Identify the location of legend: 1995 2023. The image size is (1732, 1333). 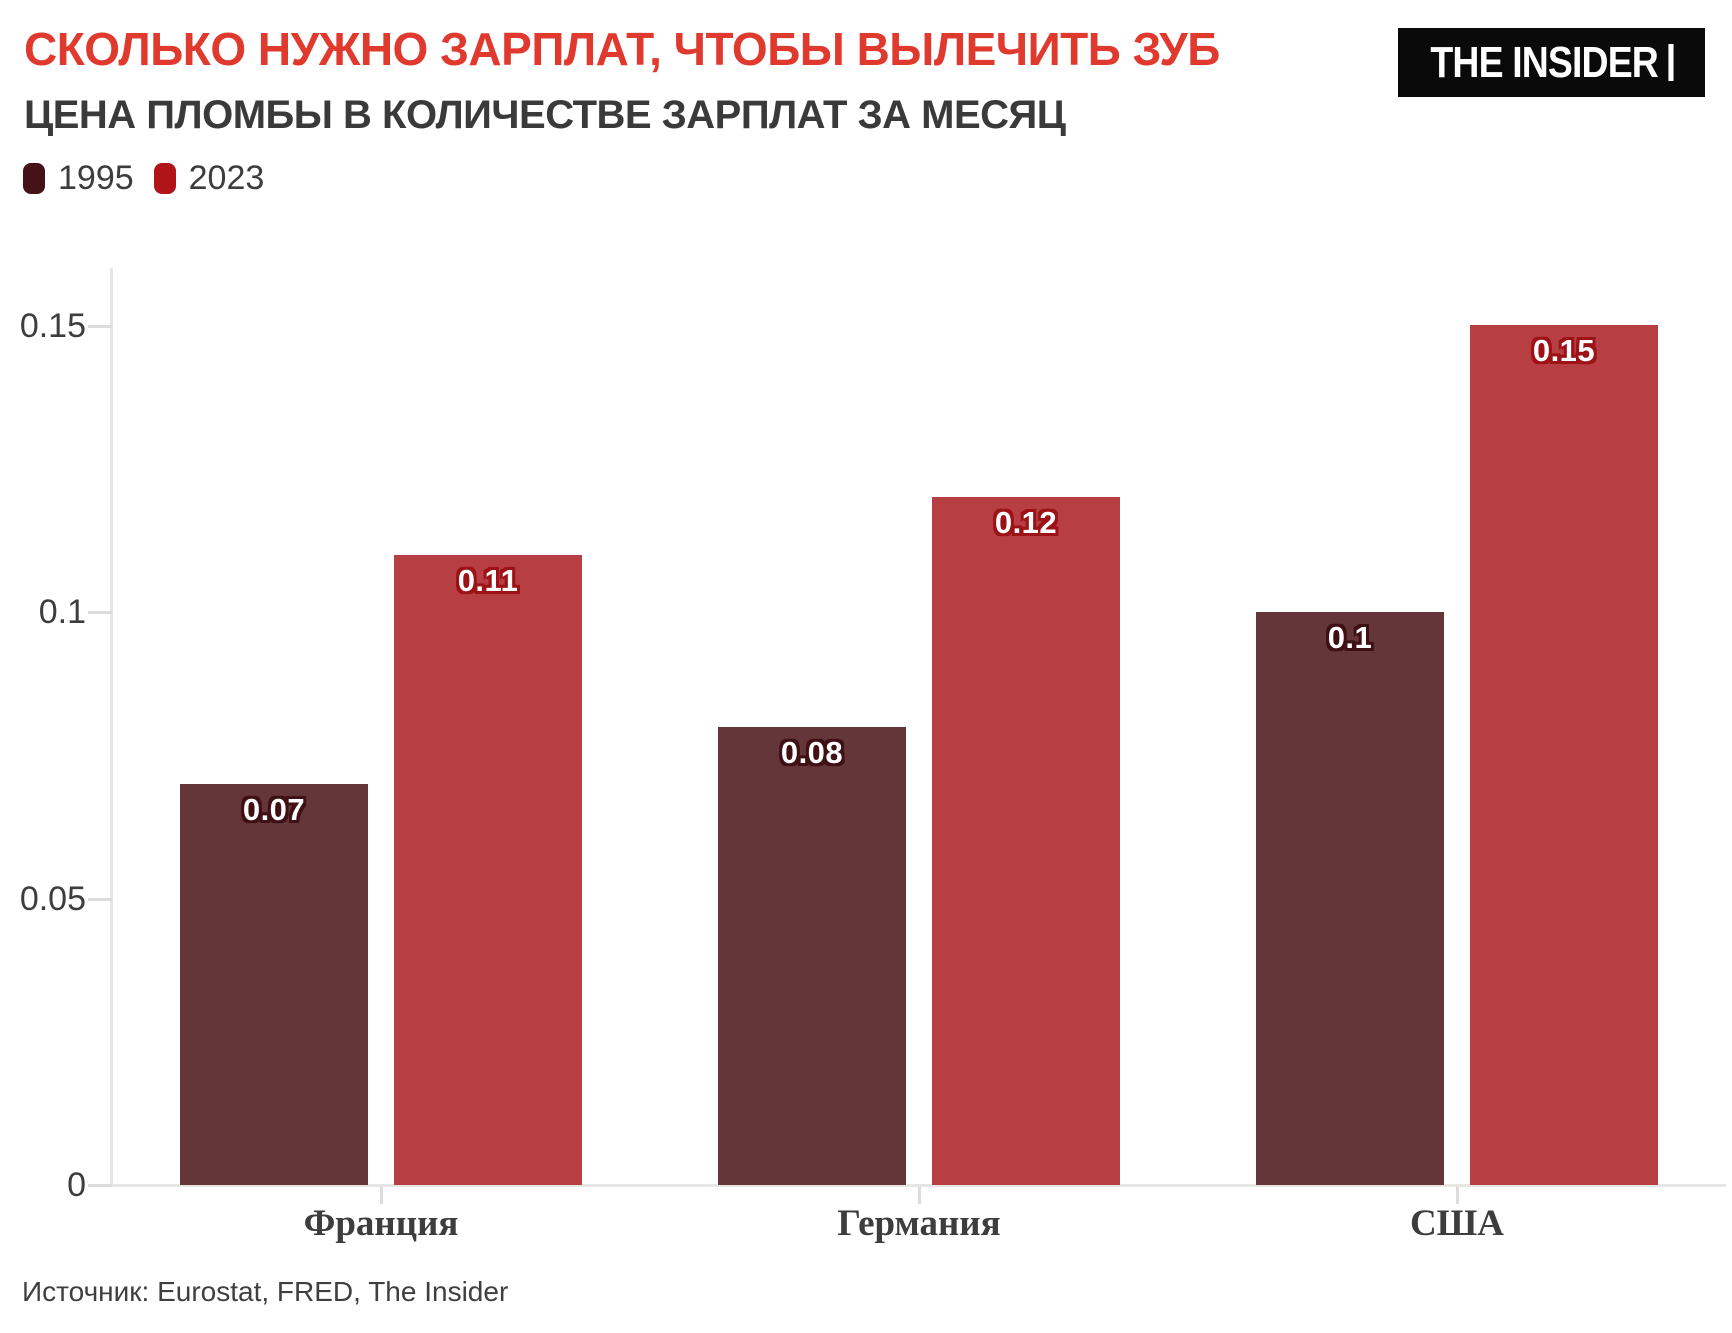
(144, 178).